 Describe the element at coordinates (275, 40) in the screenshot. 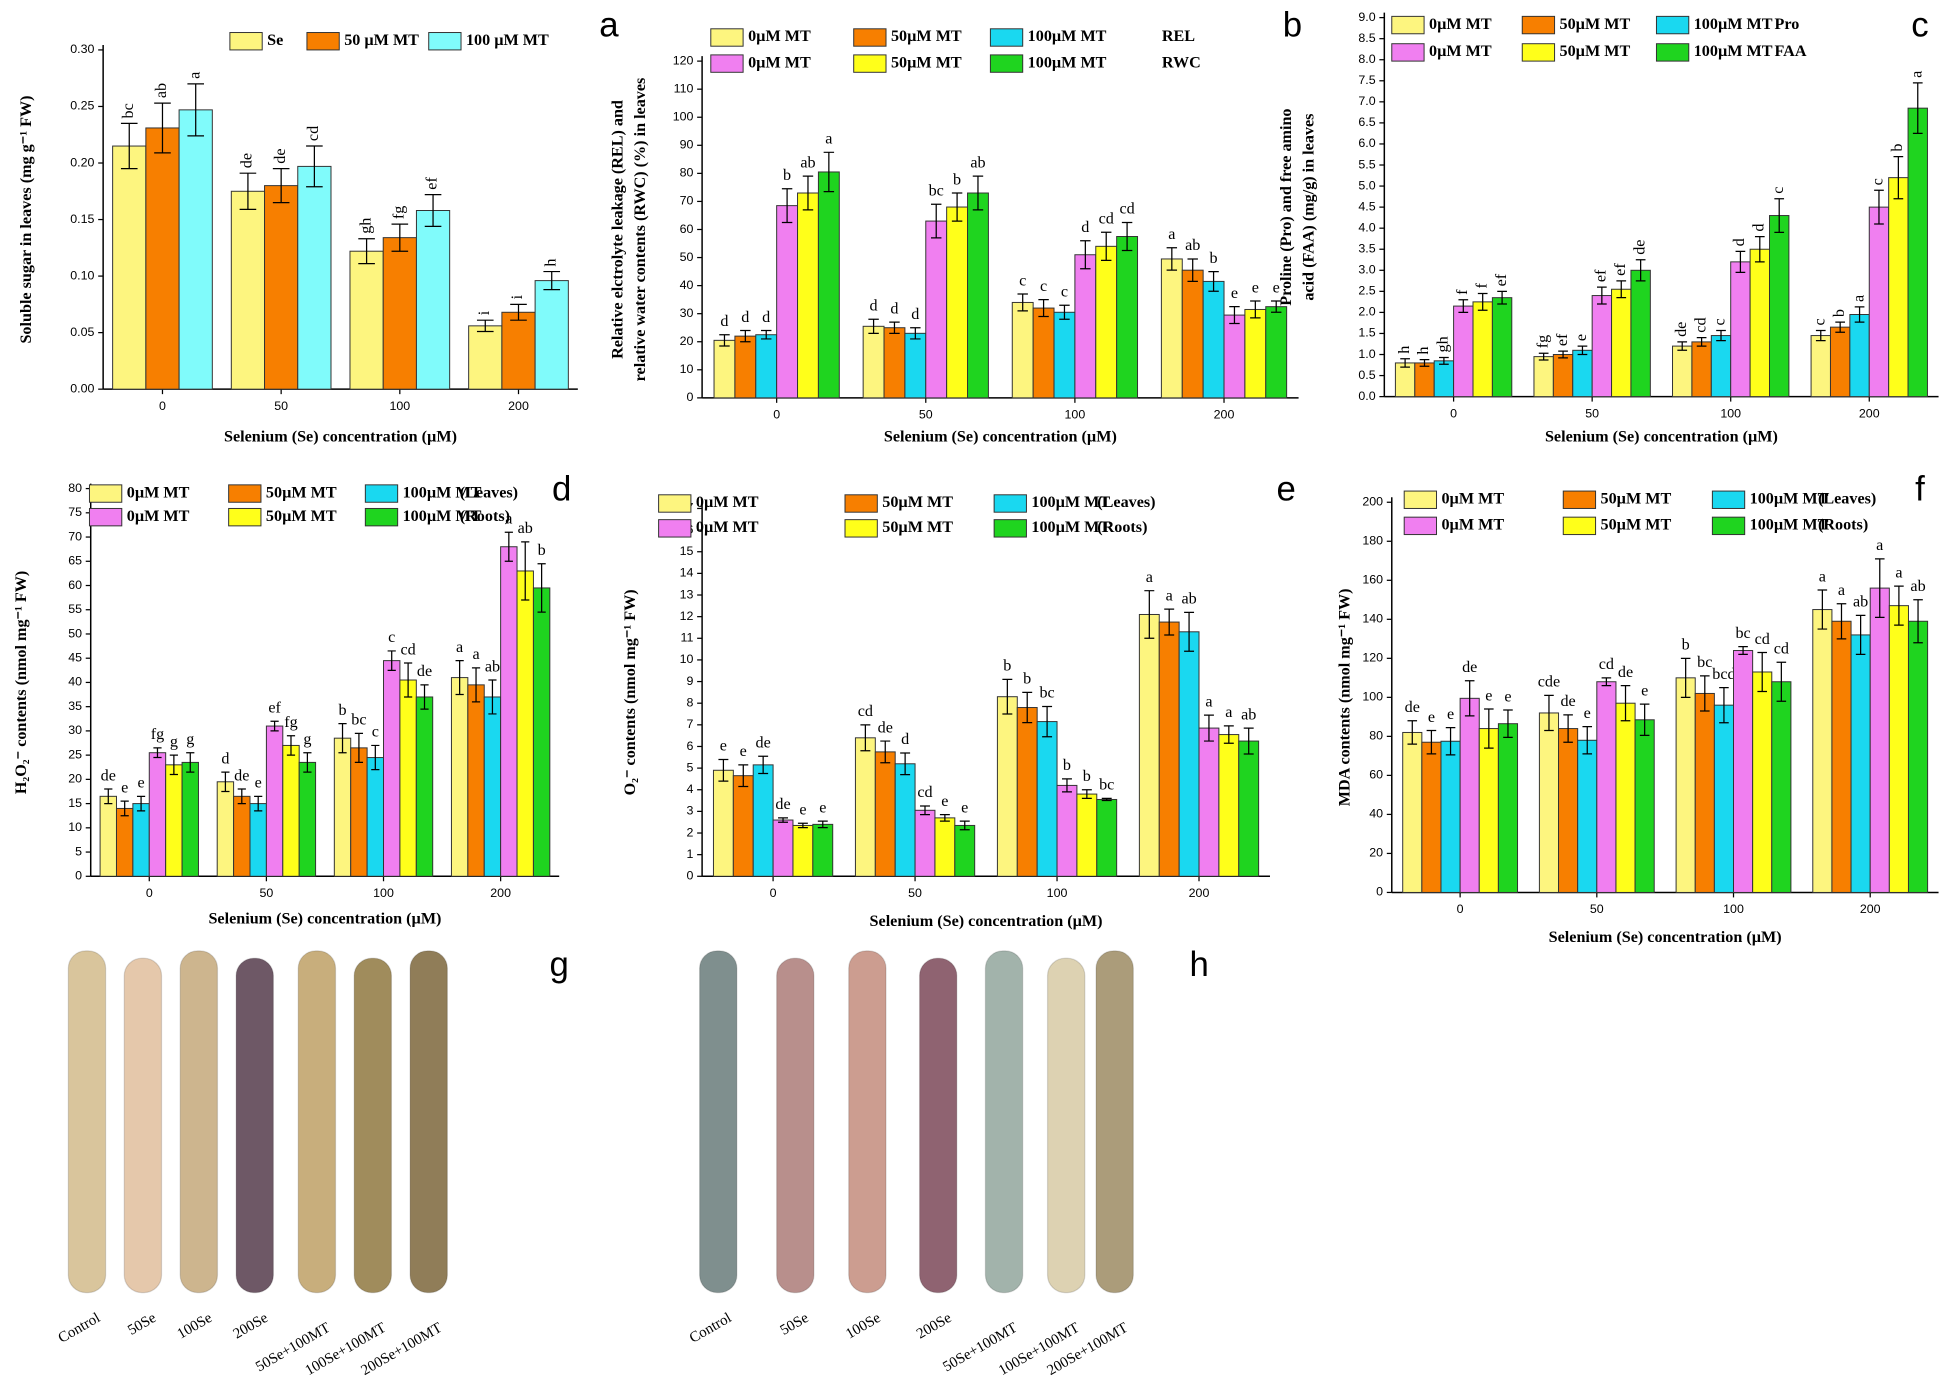

I see `legend-label: Se` at that location.